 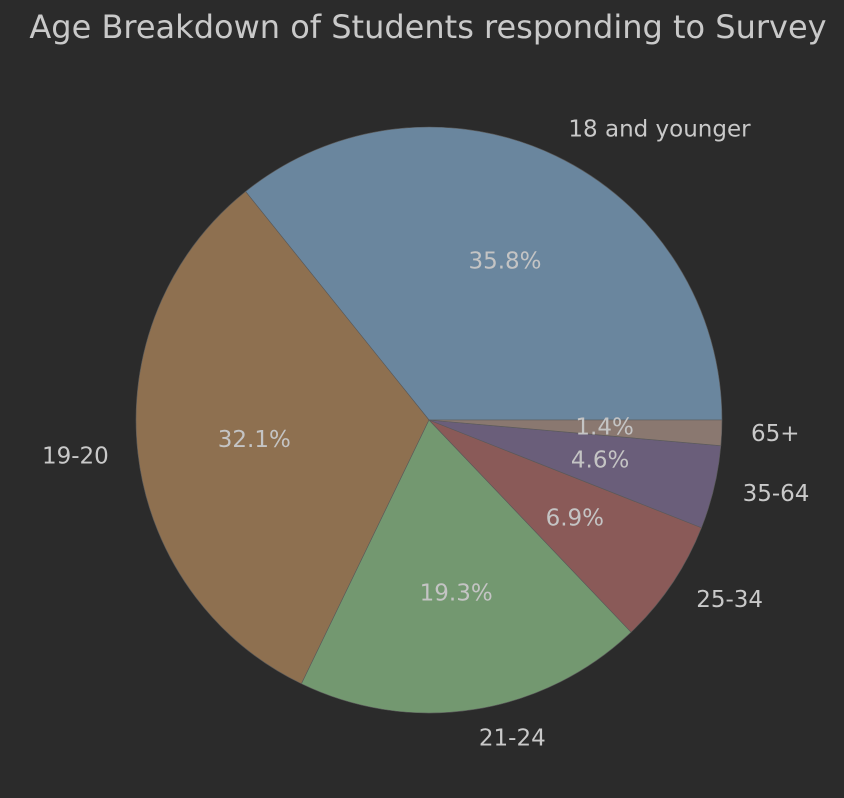 I want to click on category-label-21-24: 21-24, so click(x=512, y=738).